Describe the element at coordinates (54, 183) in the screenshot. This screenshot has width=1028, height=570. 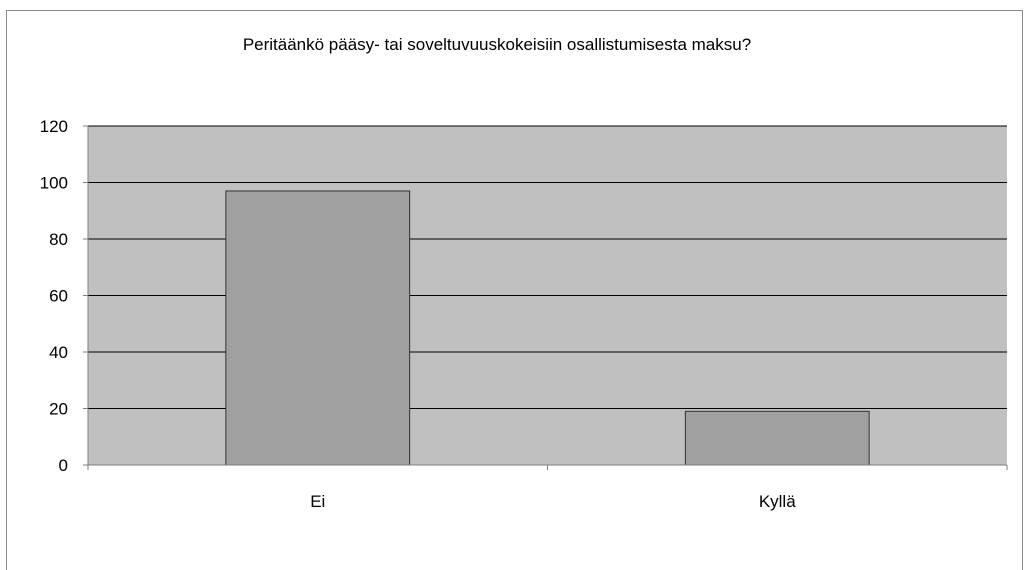
I see `y-tick-label: 100` at that location.